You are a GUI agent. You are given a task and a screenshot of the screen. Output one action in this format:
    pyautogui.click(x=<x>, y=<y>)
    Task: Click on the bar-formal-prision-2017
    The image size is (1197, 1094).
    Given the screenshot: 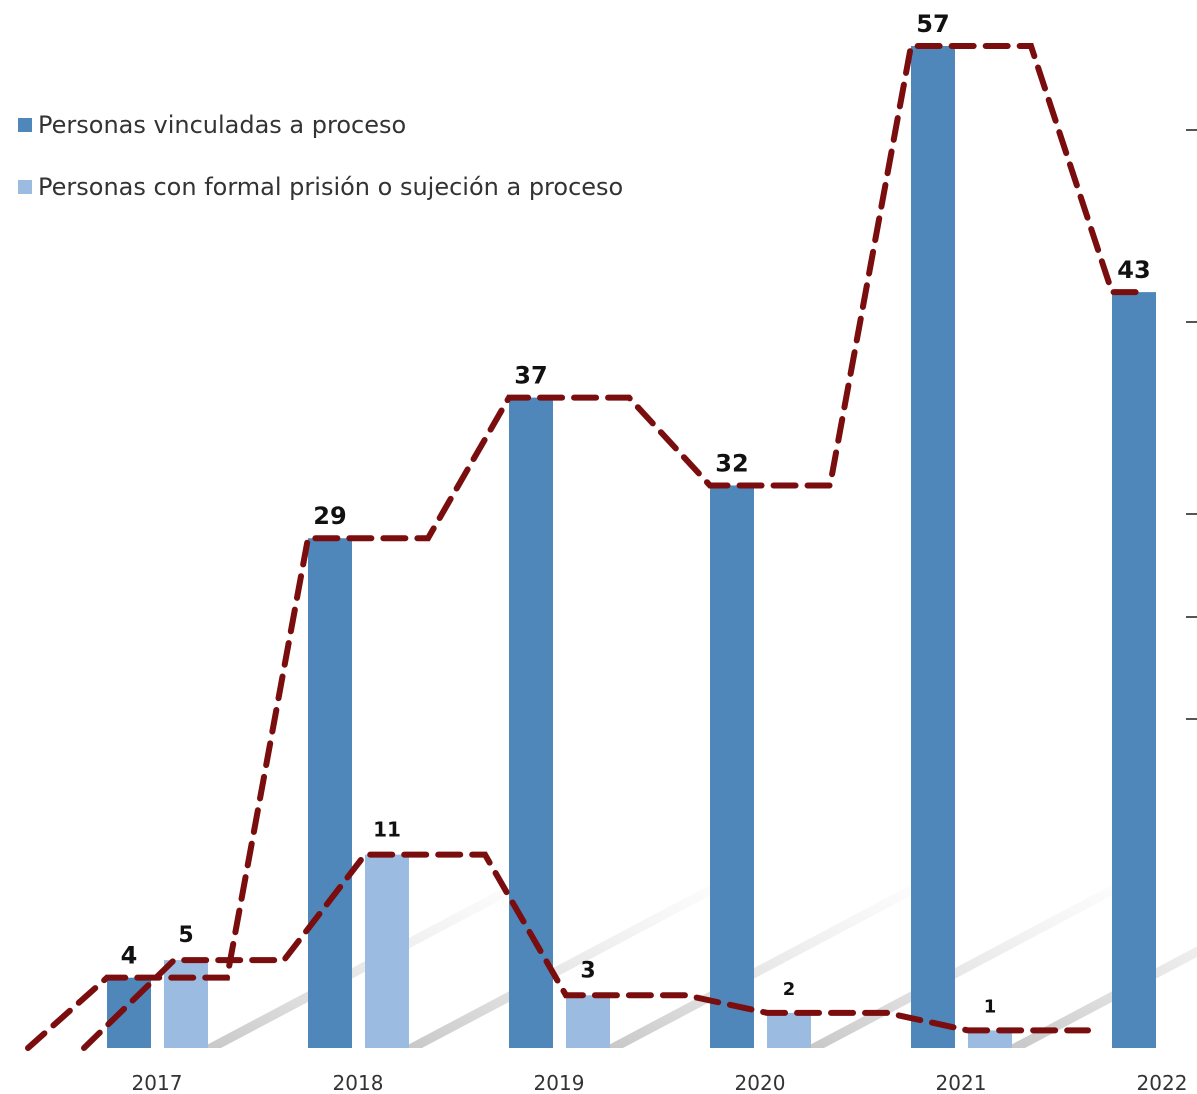 What is the action you would take?
    pyautogui.click(x=186, y=1004)
    